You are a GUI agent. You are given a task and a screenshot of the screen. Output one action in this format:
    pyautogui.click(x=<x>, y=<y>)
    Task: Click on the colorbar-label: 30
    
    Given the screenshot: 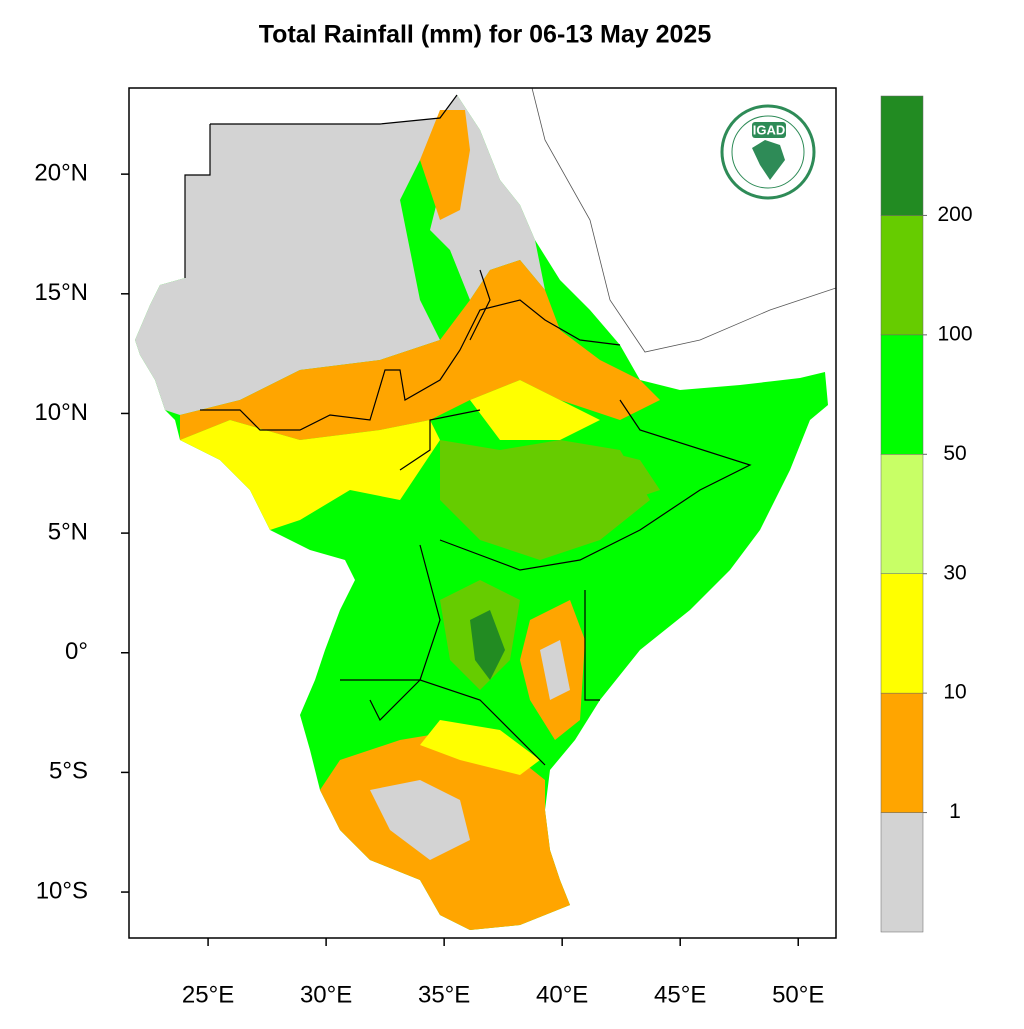 What is the action you would take?
    pyautogui.click(x=954, y=572)
    